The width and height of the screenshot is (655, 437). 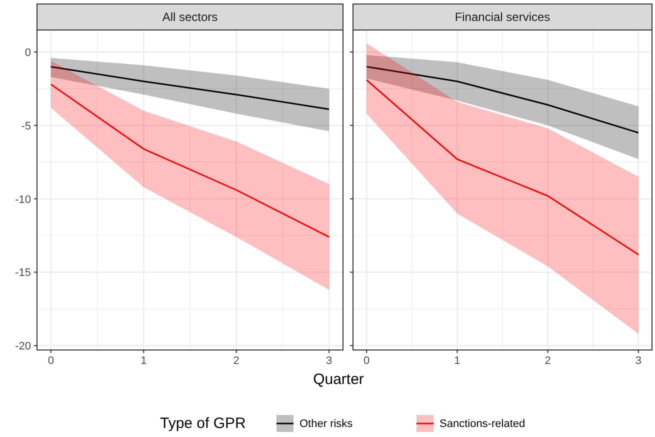 What do you see at coordinates (483, 424) in the screenshot?
I see `legend-label: Sanctions-related` at bounding box center [483, 424].